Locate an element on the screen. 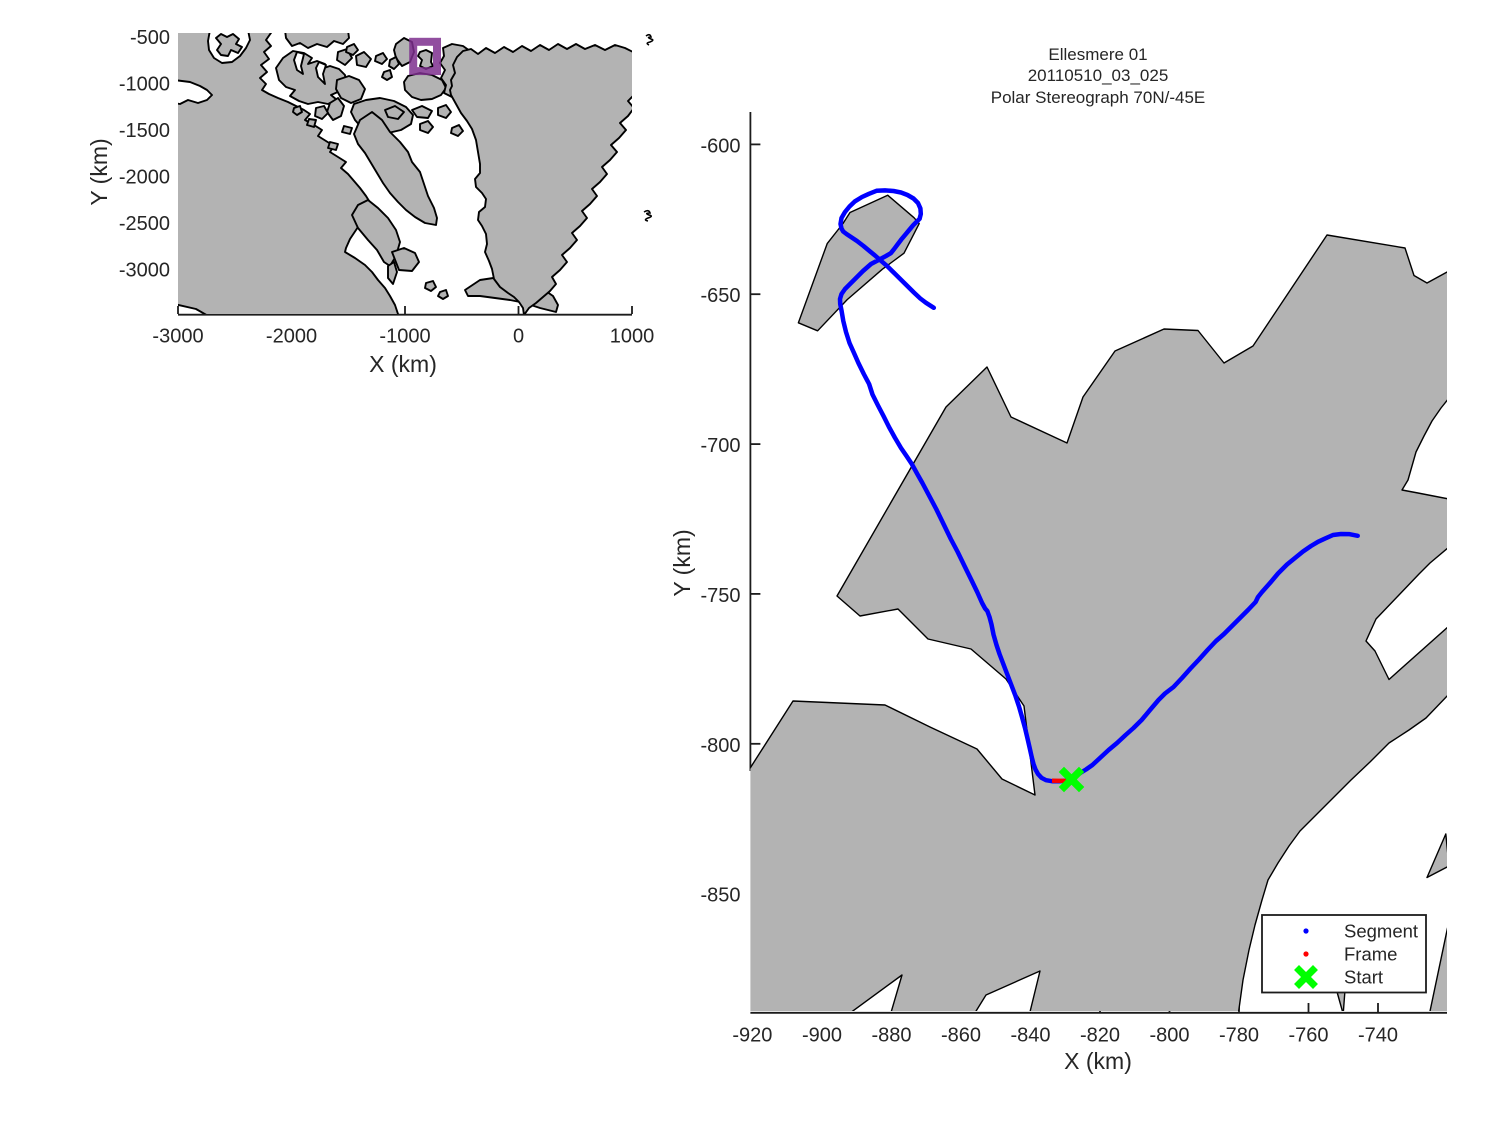 The image size is (1500, 1125). svg-text: -820 is located at coordinates (1100, 1036).